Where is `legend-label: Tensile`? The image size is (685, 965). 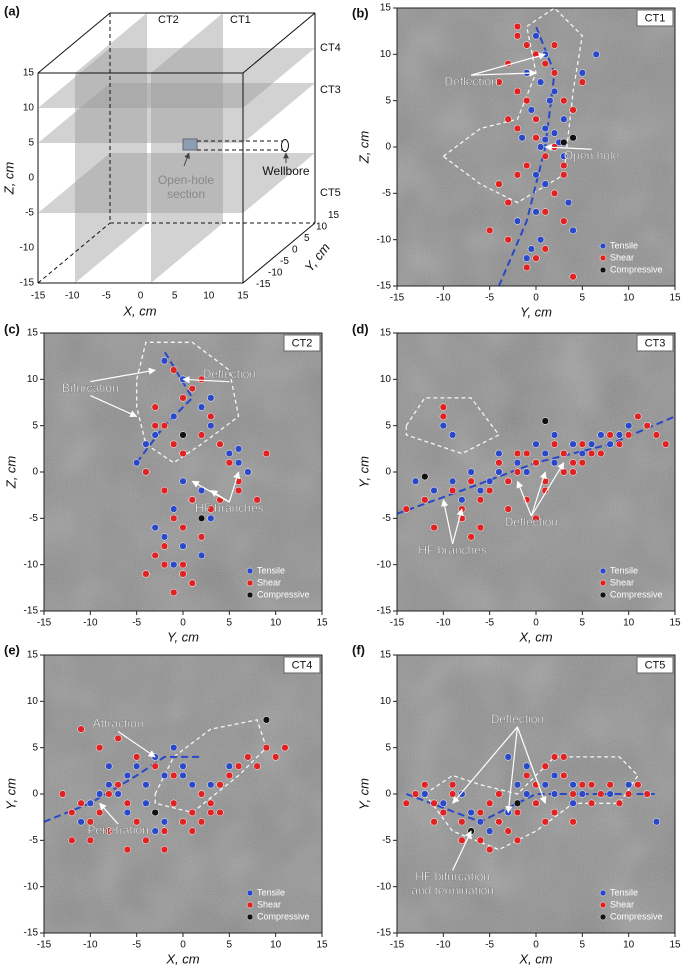 legend-label: Tensile is located at coordinates (624, 570).